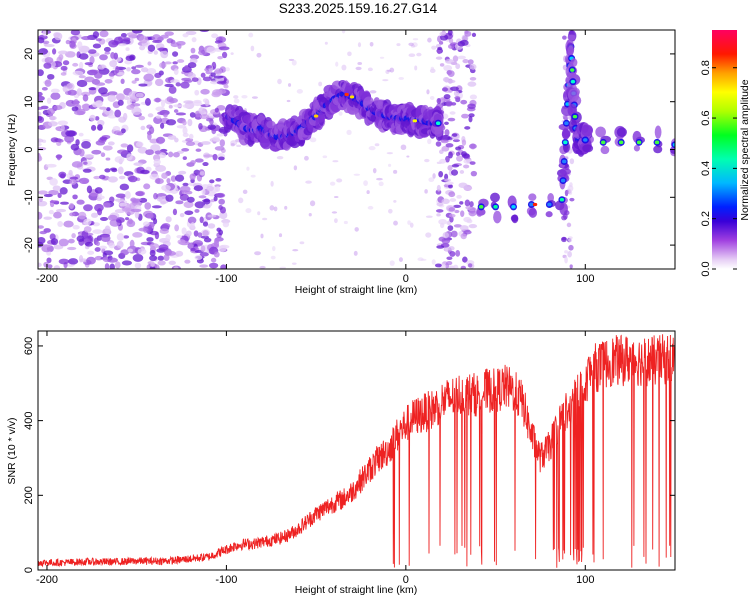 The image size is (750, 600). Describe the element at coordinates (29, 570) in the screenshot. I see `y-tick-label: 0` at that location.